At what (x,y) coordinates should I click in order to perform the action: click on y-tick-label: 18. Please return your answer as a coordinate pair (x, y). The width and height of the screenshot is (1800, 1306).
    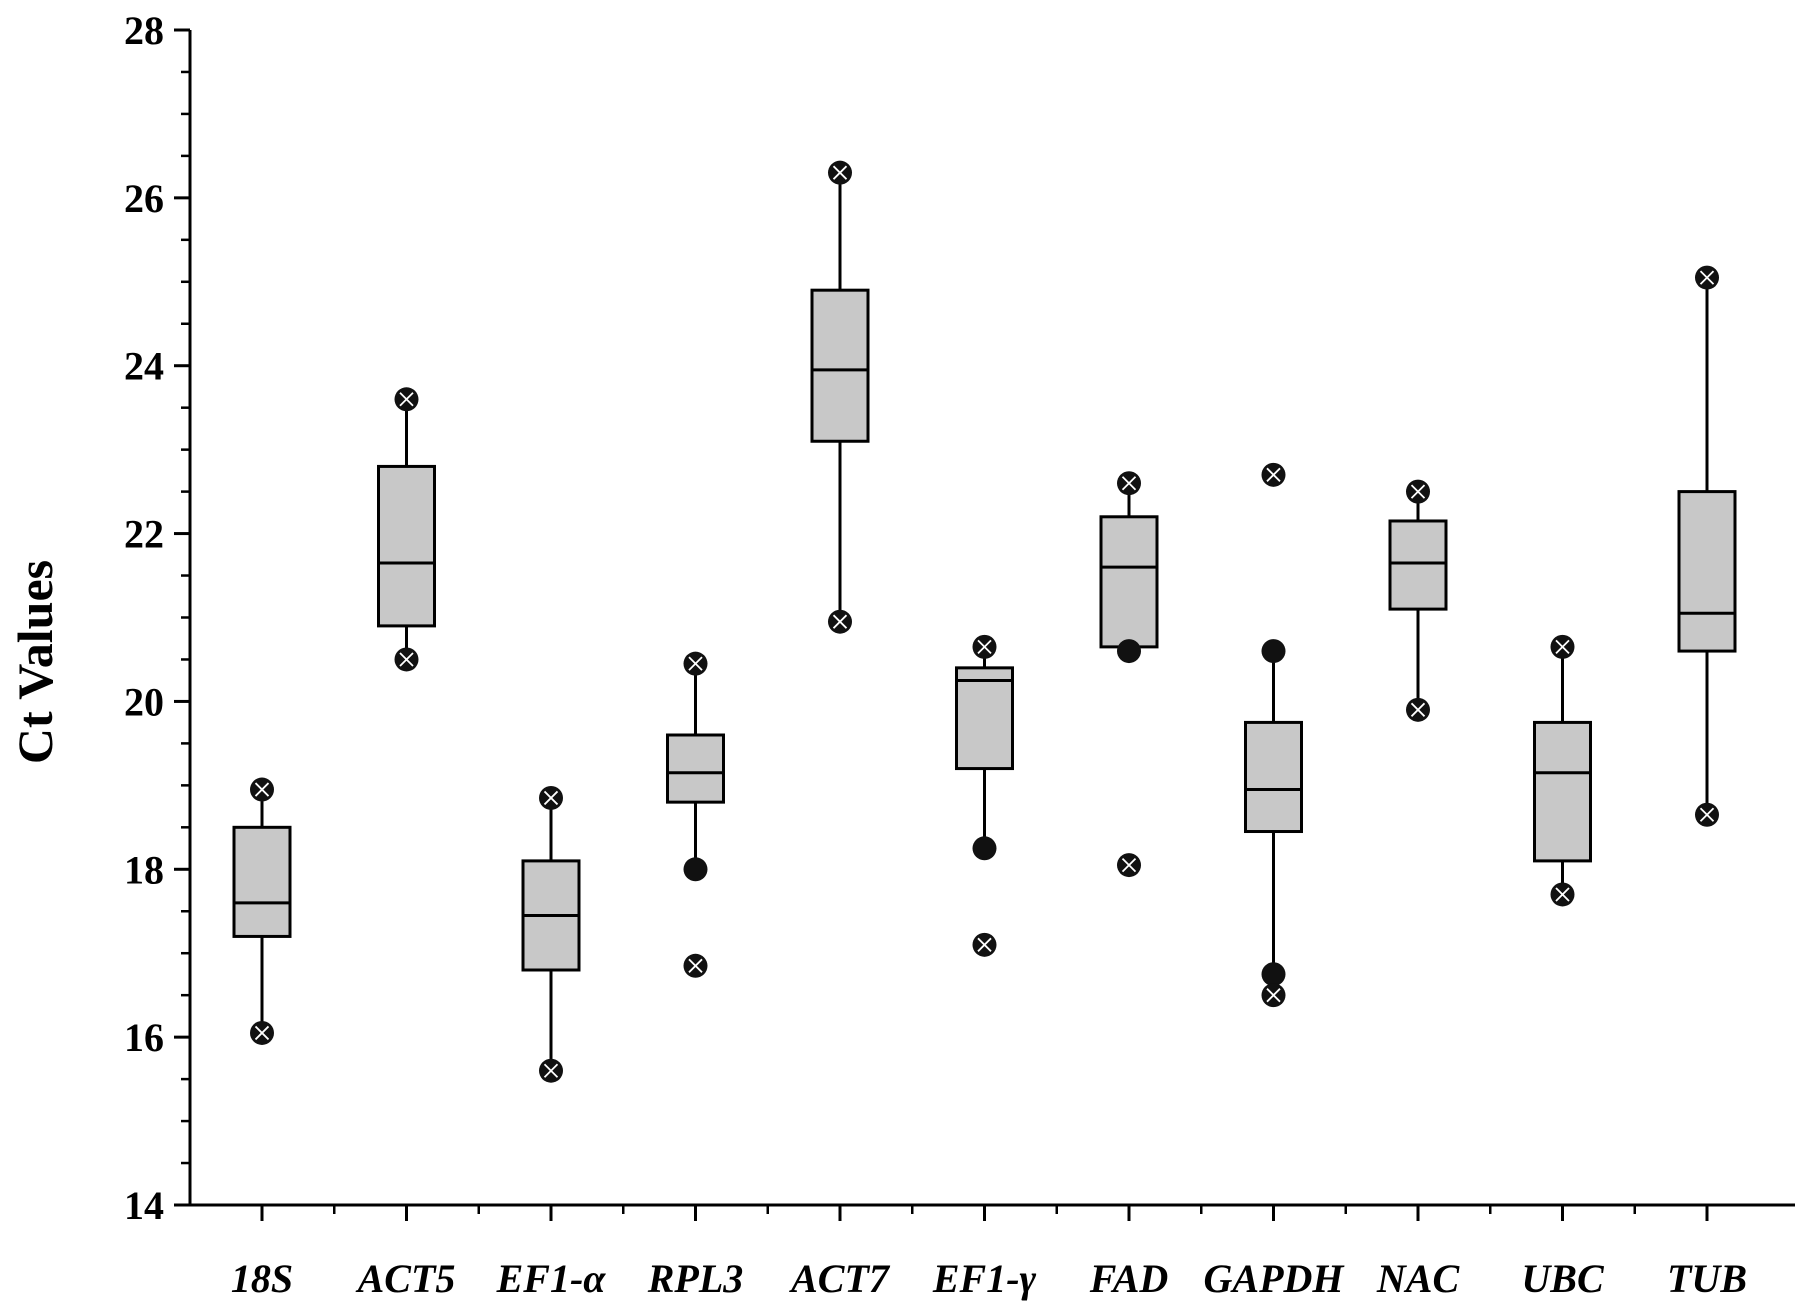
    Looking at the image, I should click on (144, 869).